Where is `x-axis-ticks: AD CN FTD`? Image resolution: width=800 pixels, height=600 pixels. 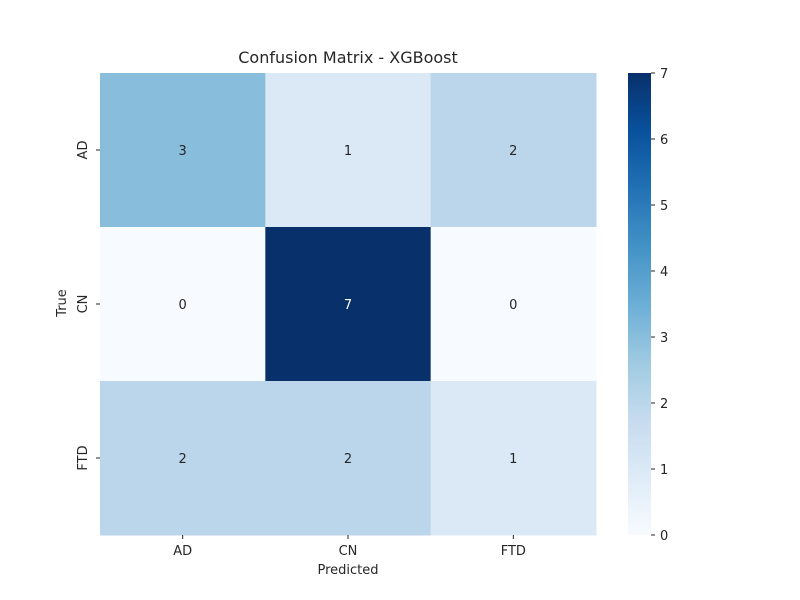
x-axis-ticks: AD CN FTD is located at coordinates (349, 547).